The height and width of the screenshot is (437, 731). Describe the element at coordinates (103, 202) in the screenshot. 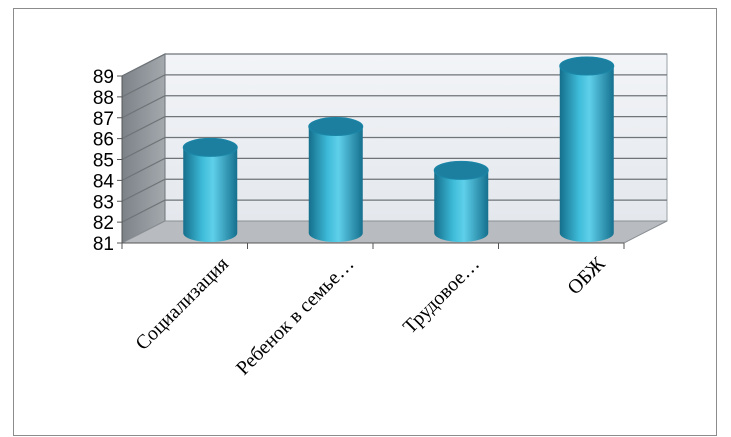

I see `y-tick-label: 83` at that location.